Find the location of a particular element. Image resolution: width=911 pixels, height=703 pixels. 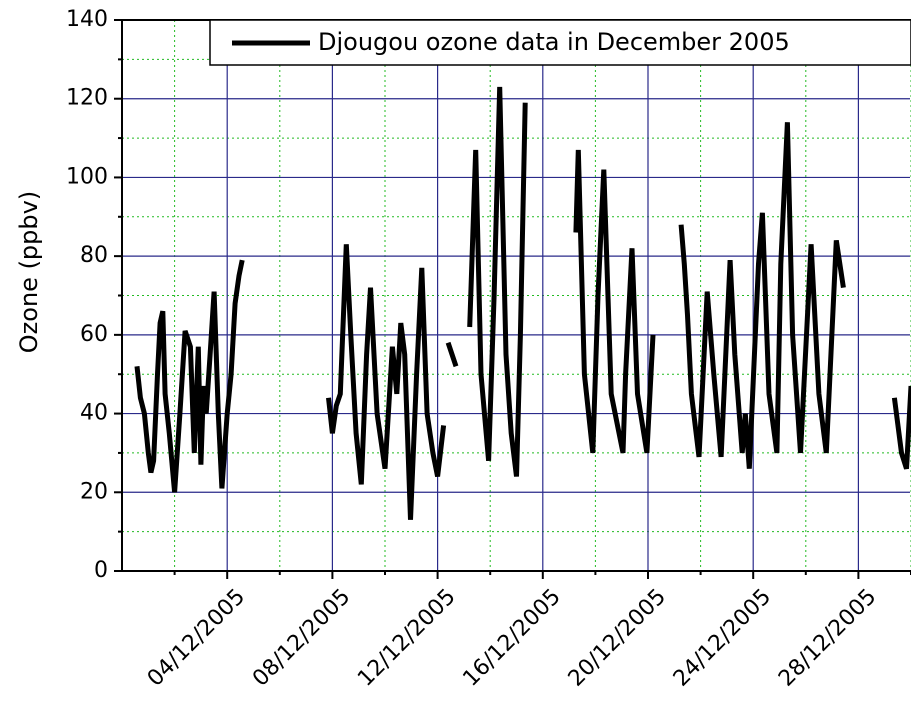

x-tick-label: 24/12/2005 is located at coordinates (722, 637).